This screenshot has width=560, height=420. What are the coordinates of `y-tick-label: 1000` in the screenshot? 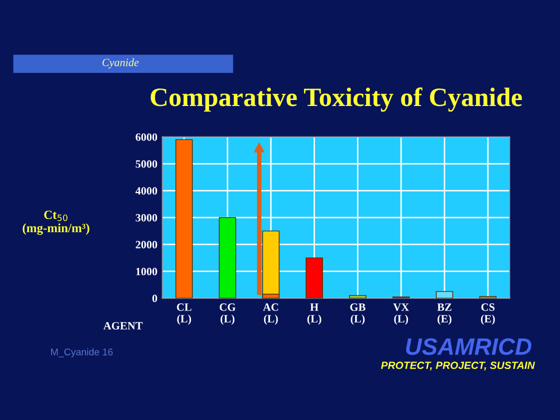 It's located at (147, 272).